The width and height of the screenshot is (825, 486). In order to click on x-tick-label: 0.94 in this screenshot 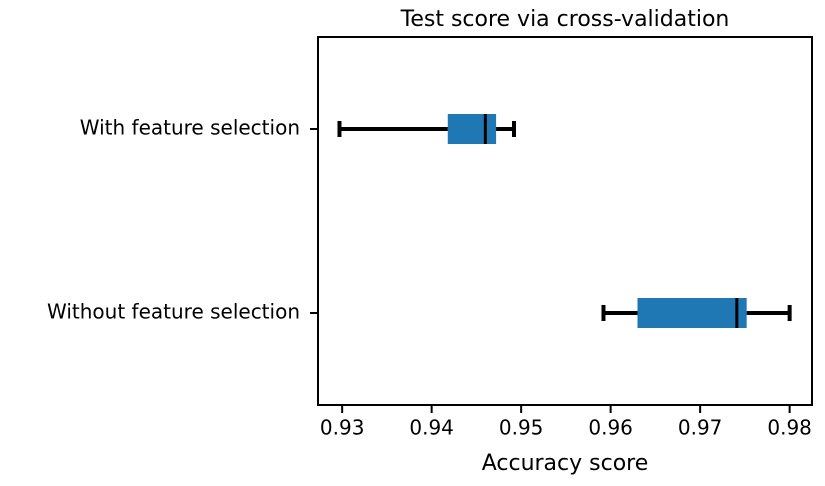, I will do `click(431, 428)`.